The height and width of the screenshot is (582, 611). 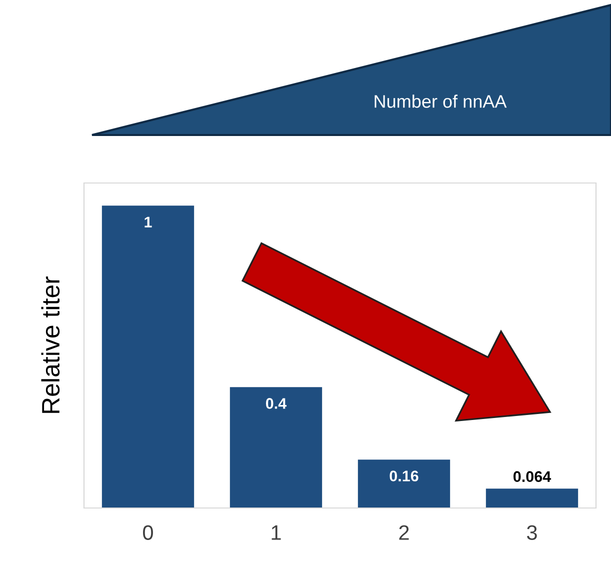 I want to click on x-tick-label: 2, so click(x=404, y=532).